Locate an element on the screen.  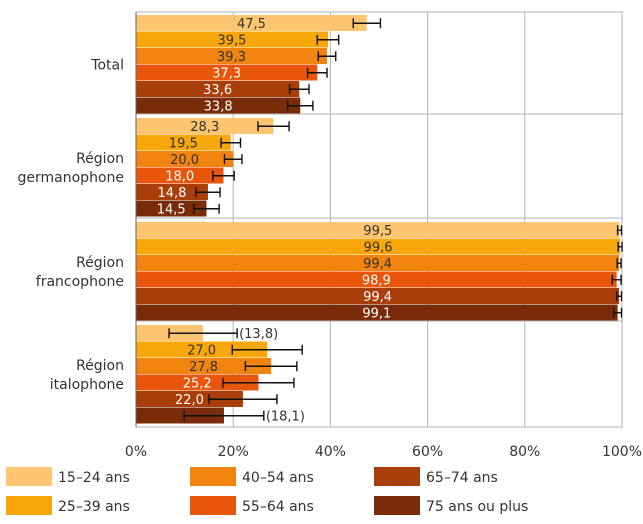
data-label: 99,1 is located at coordinates (376, 313).